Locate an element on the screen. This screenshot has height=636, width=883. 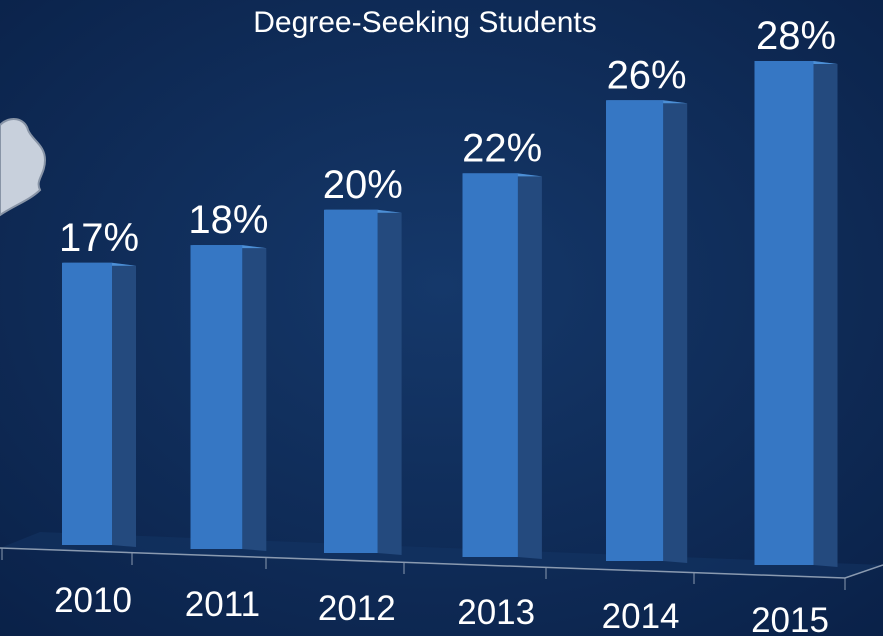
x-tick-label: 2012 is located at coordinates (357, 608).